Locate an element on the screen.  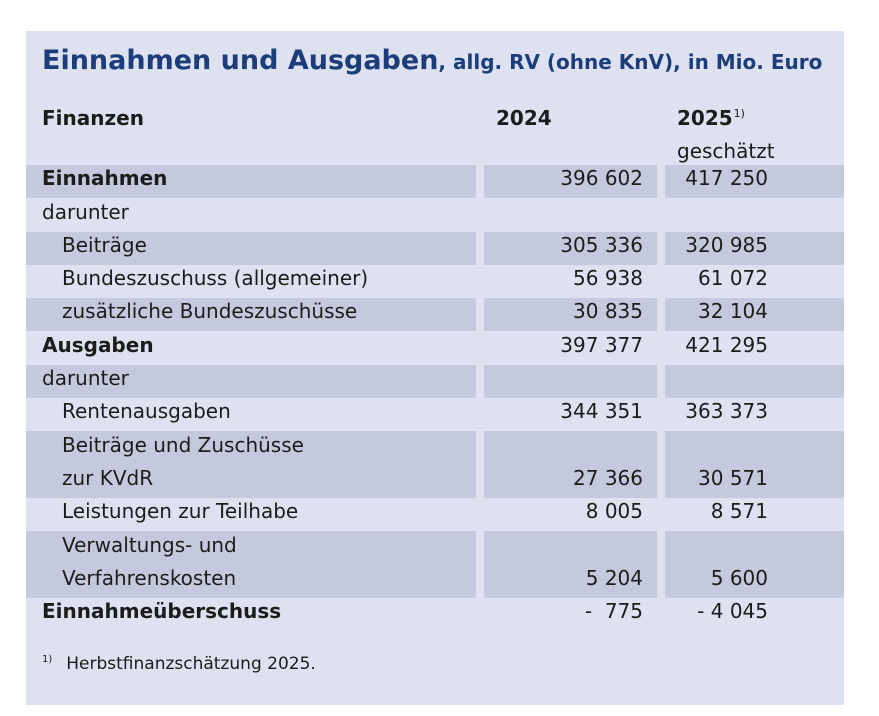
row-label-line: zusätzliche Bundeszuschüsse is located at coordinates (210, 311).